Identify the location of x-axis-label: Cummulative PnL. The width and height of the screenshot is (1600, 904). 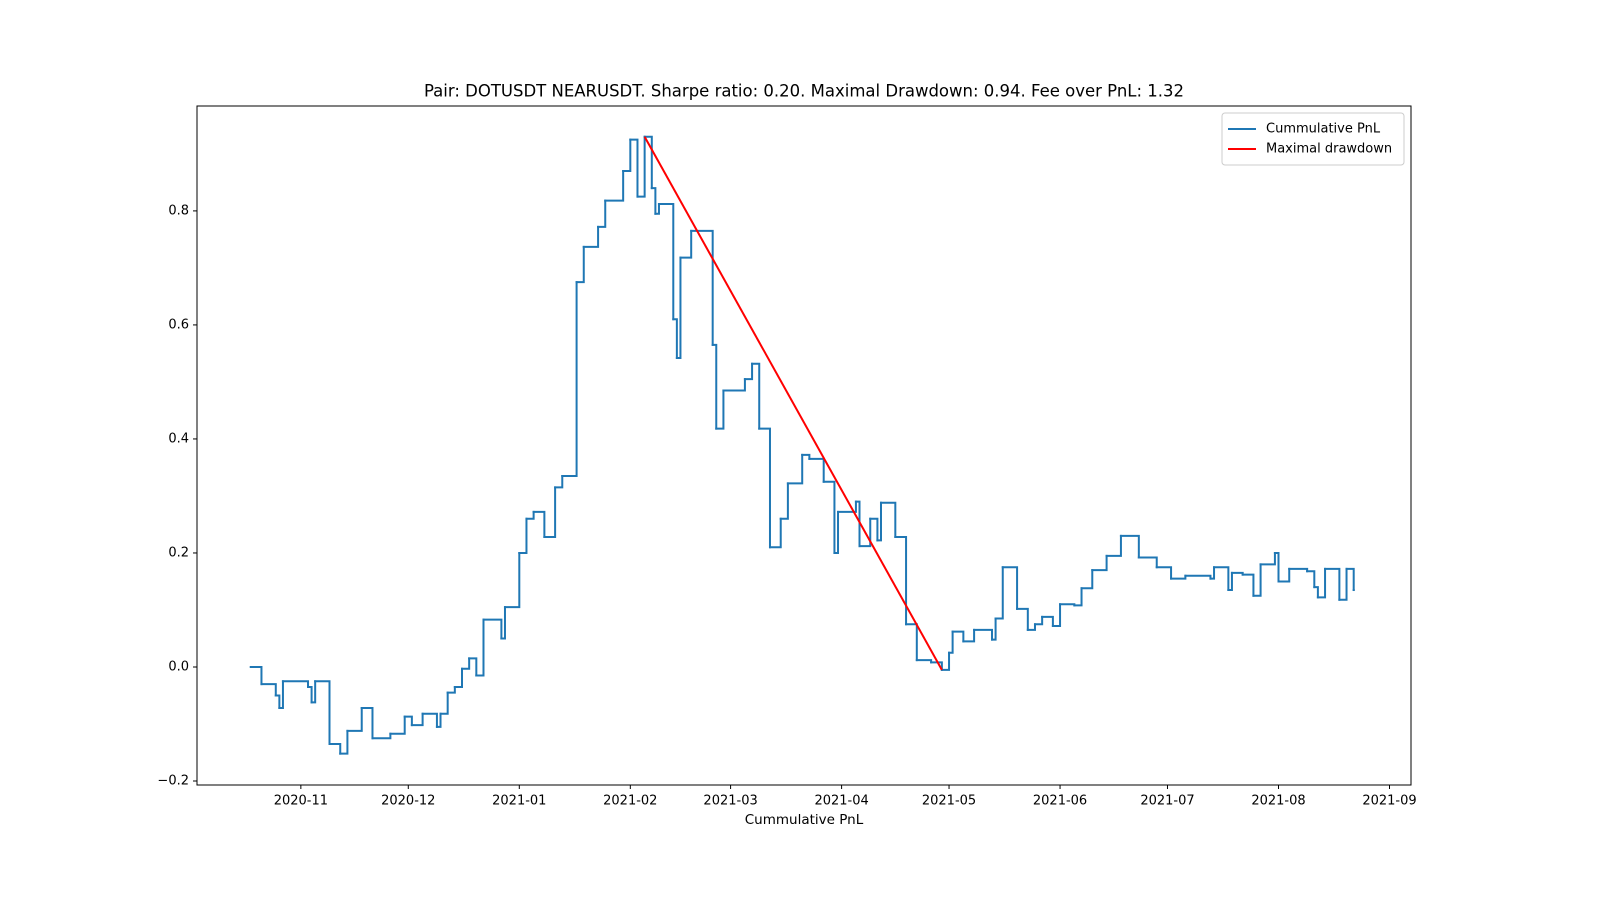
(804, 820).